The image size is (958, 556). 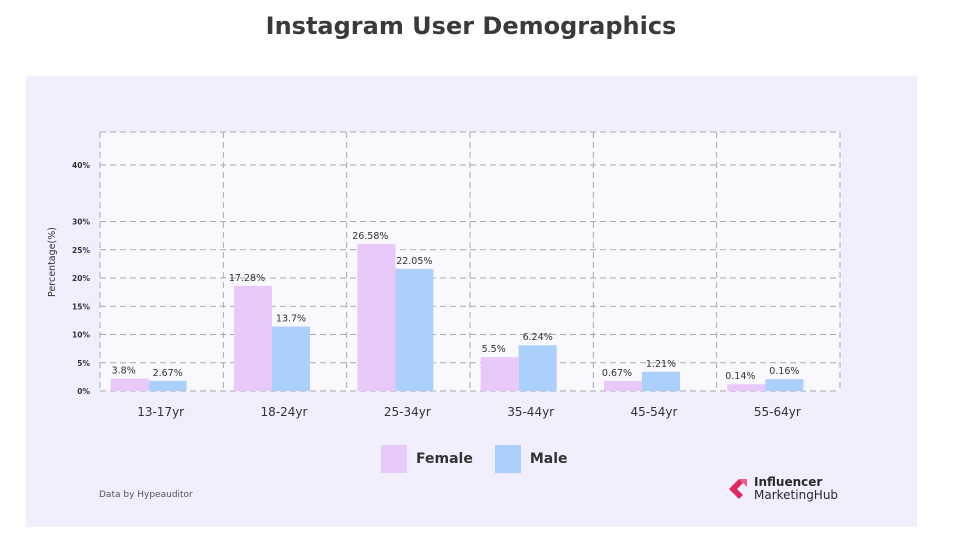 I want to click on data-label-male: 6.24%, so click(x=538, y=337).